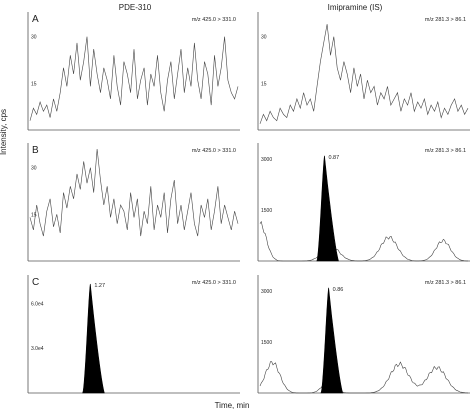 Image resolution: width=474 pixels, height=410 pixels. I want to click on peak-retention-label: 1.27, so click(99, 286).